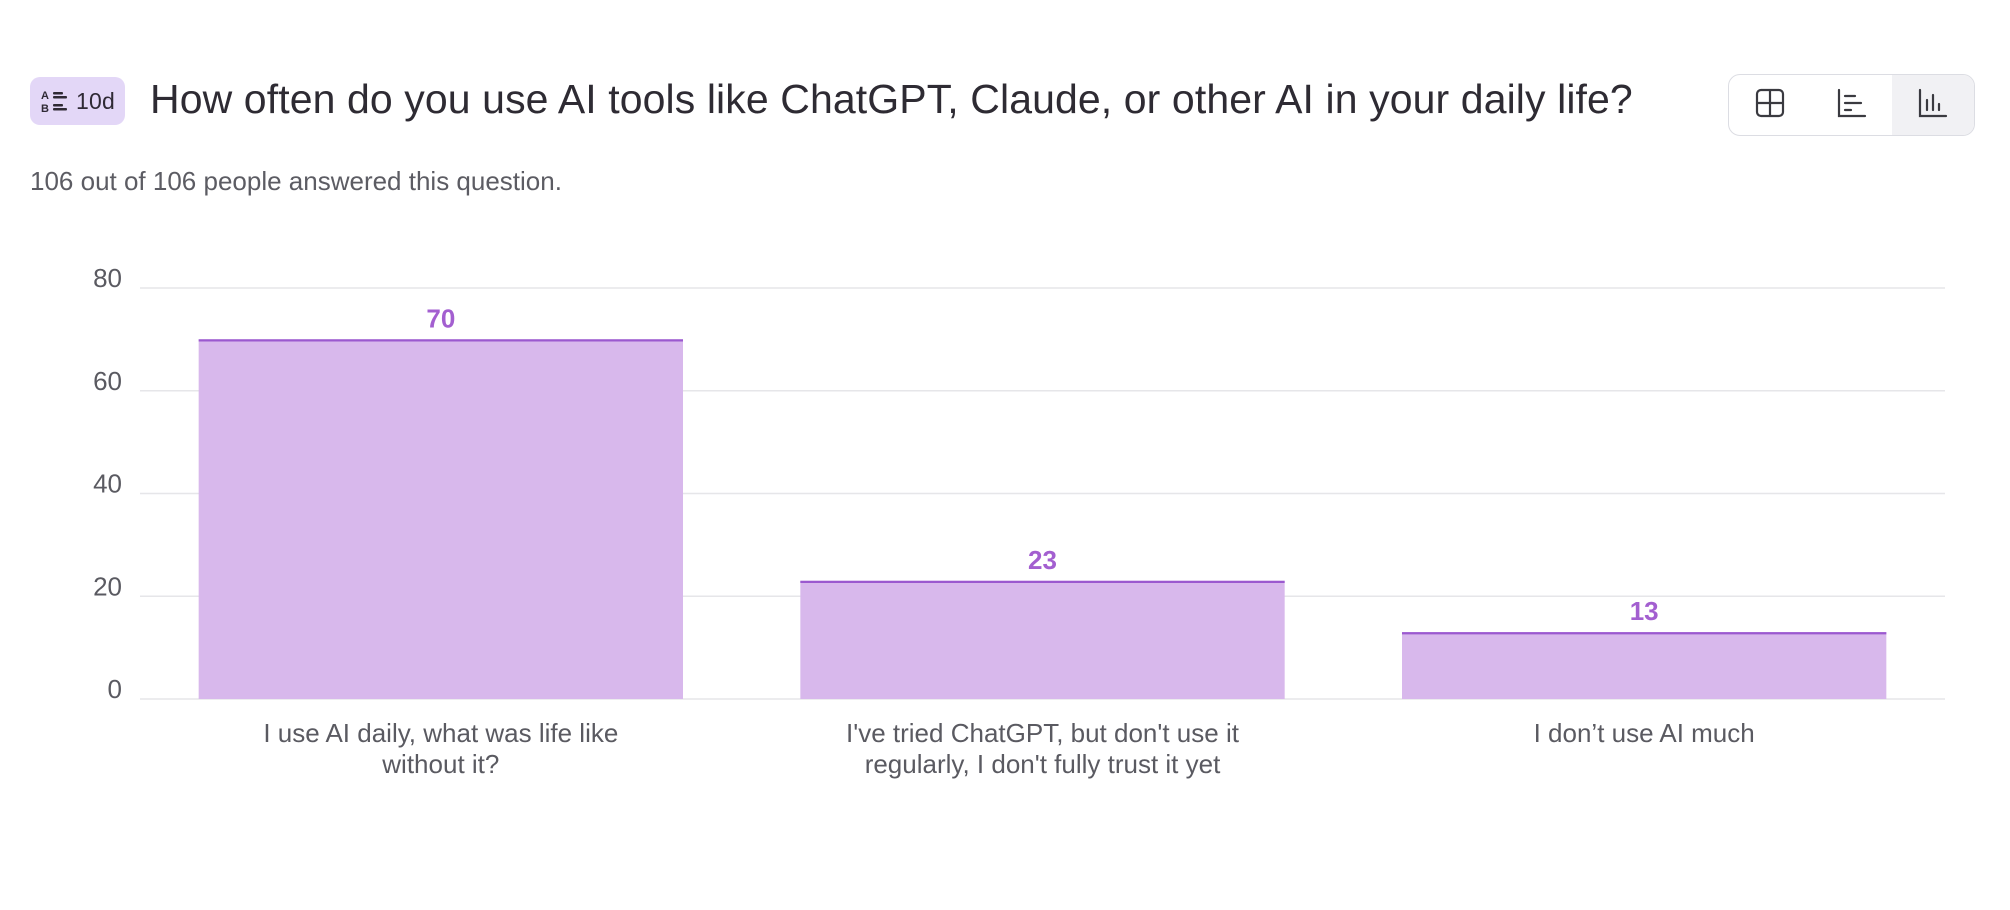 The image size is (2010, 910). Describe the element at coordinates (1644, 733) in the screenshot. I see `x-category-label: I don’t use AI much` at that location.